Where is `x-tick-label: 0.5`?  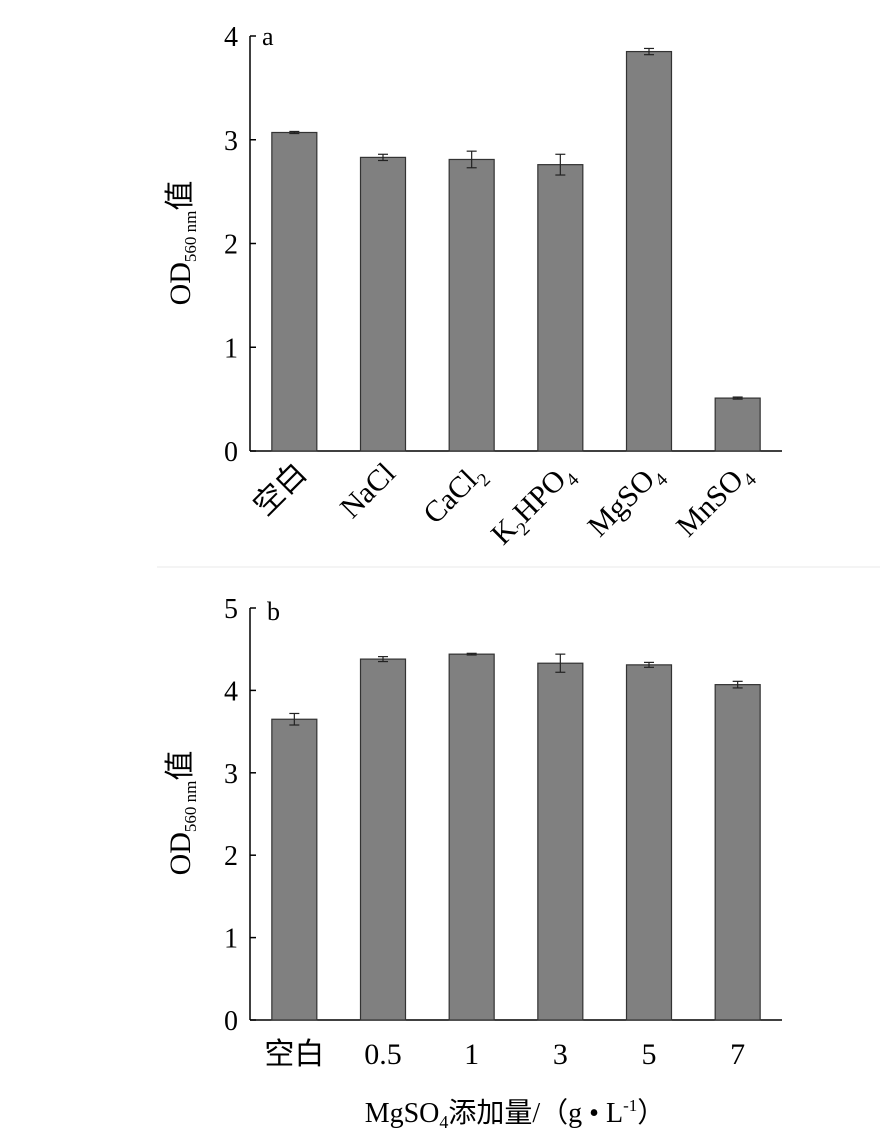
x-tick-label: 0.5 is located at coordinates (383, 1054).